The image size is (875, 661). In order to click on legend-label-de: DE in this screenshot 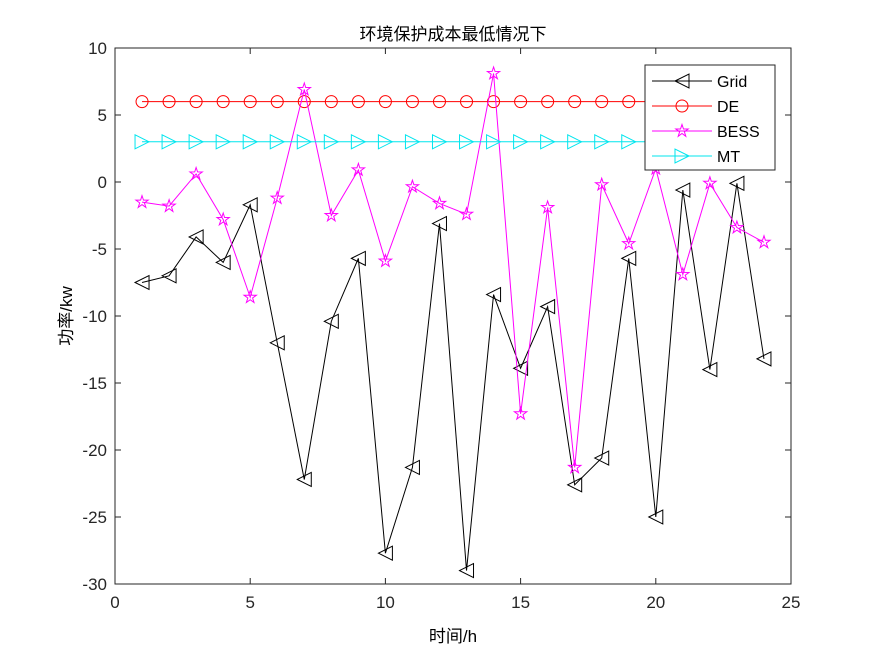, I will do `click(728, 107)`.